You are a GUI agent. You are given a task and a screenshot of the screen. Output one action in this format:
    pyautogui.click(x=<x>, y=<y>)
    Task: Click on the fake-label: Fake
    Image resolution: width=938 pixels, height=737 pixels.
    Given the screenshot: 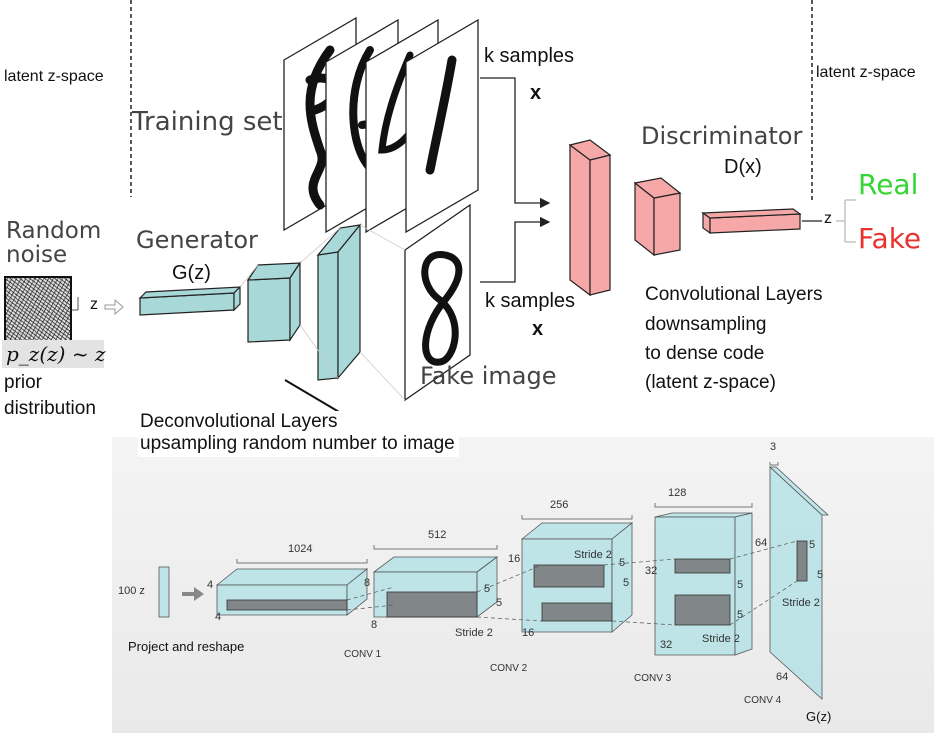 What is the action you would take?
    pyautogui.click(x=890, y=238)
    